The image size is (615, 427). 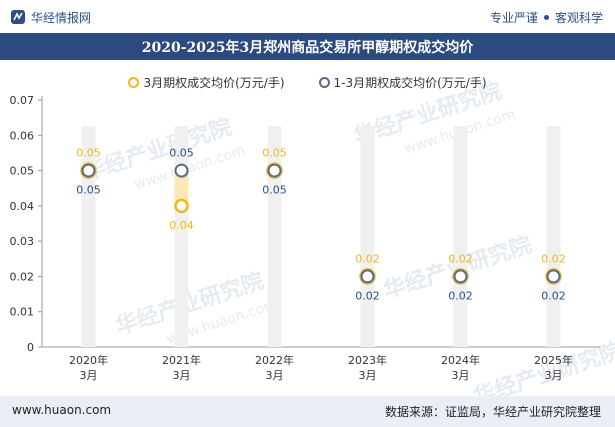 I want to click on y-tick-label: 0.05, so click(x=22, y=171).